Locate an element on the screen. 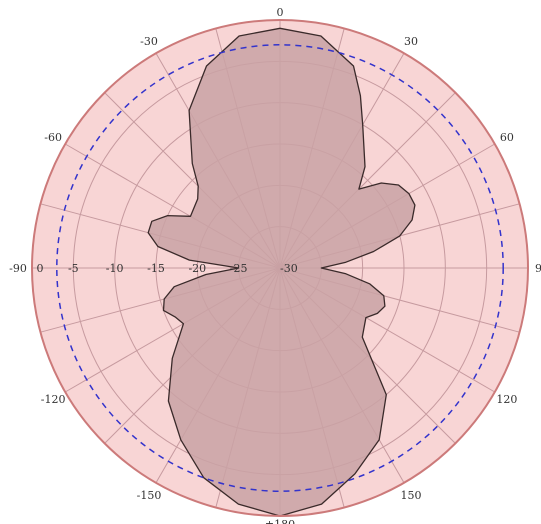 The height and width of the screenshot is (524, 541). radial-tick-label: -5 is located at coordinates (73, 268).